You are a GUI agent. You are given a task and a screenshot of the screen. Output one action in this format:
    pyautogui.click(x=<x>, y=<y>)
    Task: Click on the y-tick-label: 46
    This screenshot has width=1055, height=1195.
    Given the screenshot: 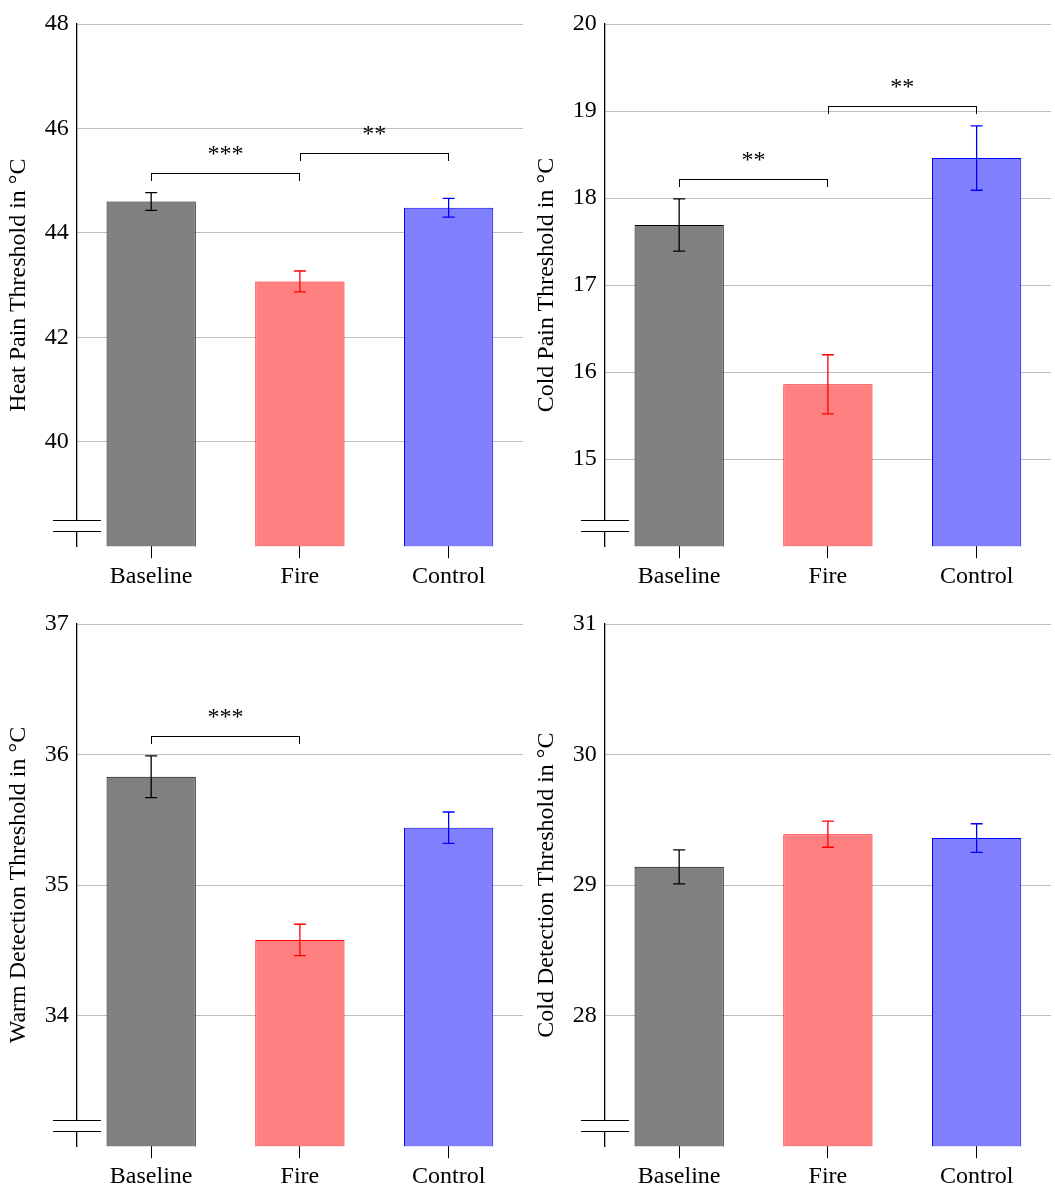 What is the action you would take?
    pyautogui.click(x=56, y=126)
    